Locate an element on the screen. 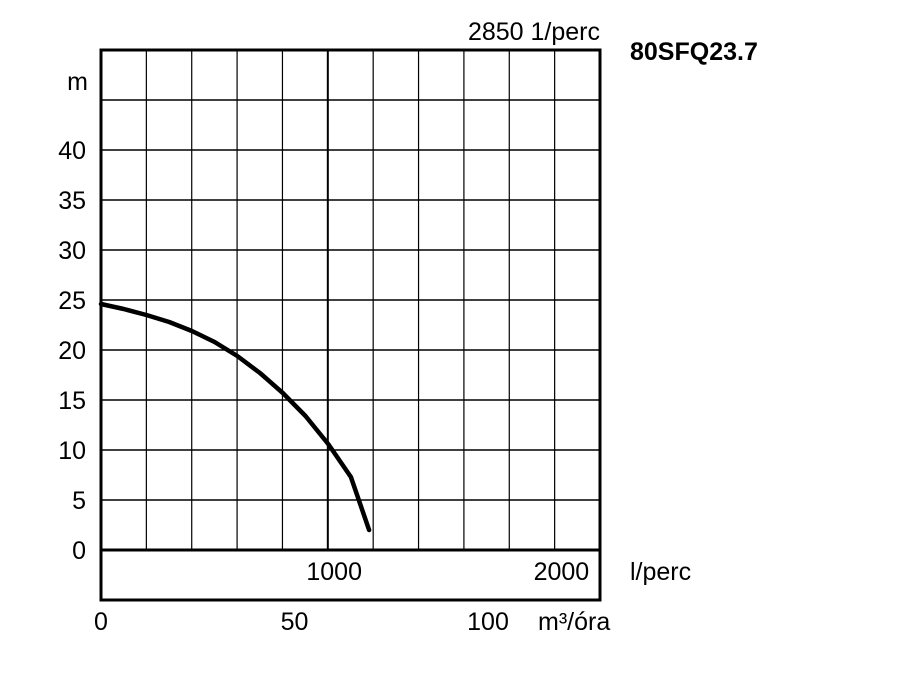 Image resolution: width=900 pixels, height=700 pixels. y-tick-label: 20 is located at coordinates (72, 351).